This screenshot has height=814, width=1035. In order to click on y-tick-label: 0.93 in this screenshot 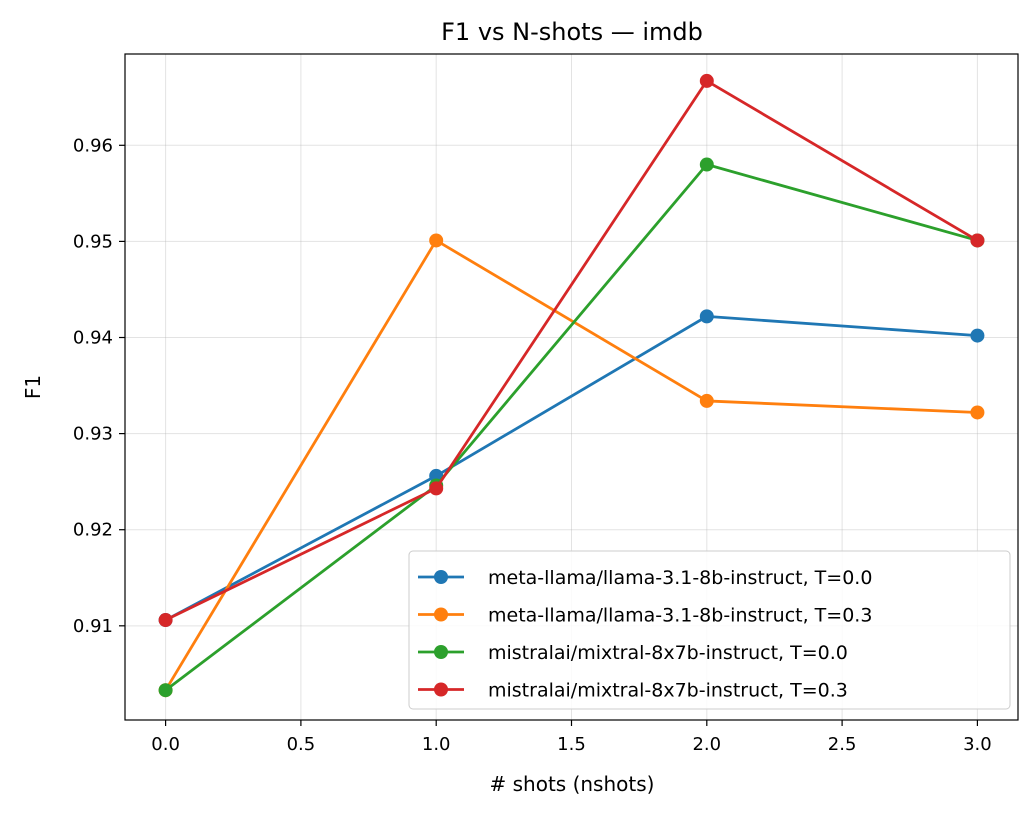, I will do `click(93, 434)`.